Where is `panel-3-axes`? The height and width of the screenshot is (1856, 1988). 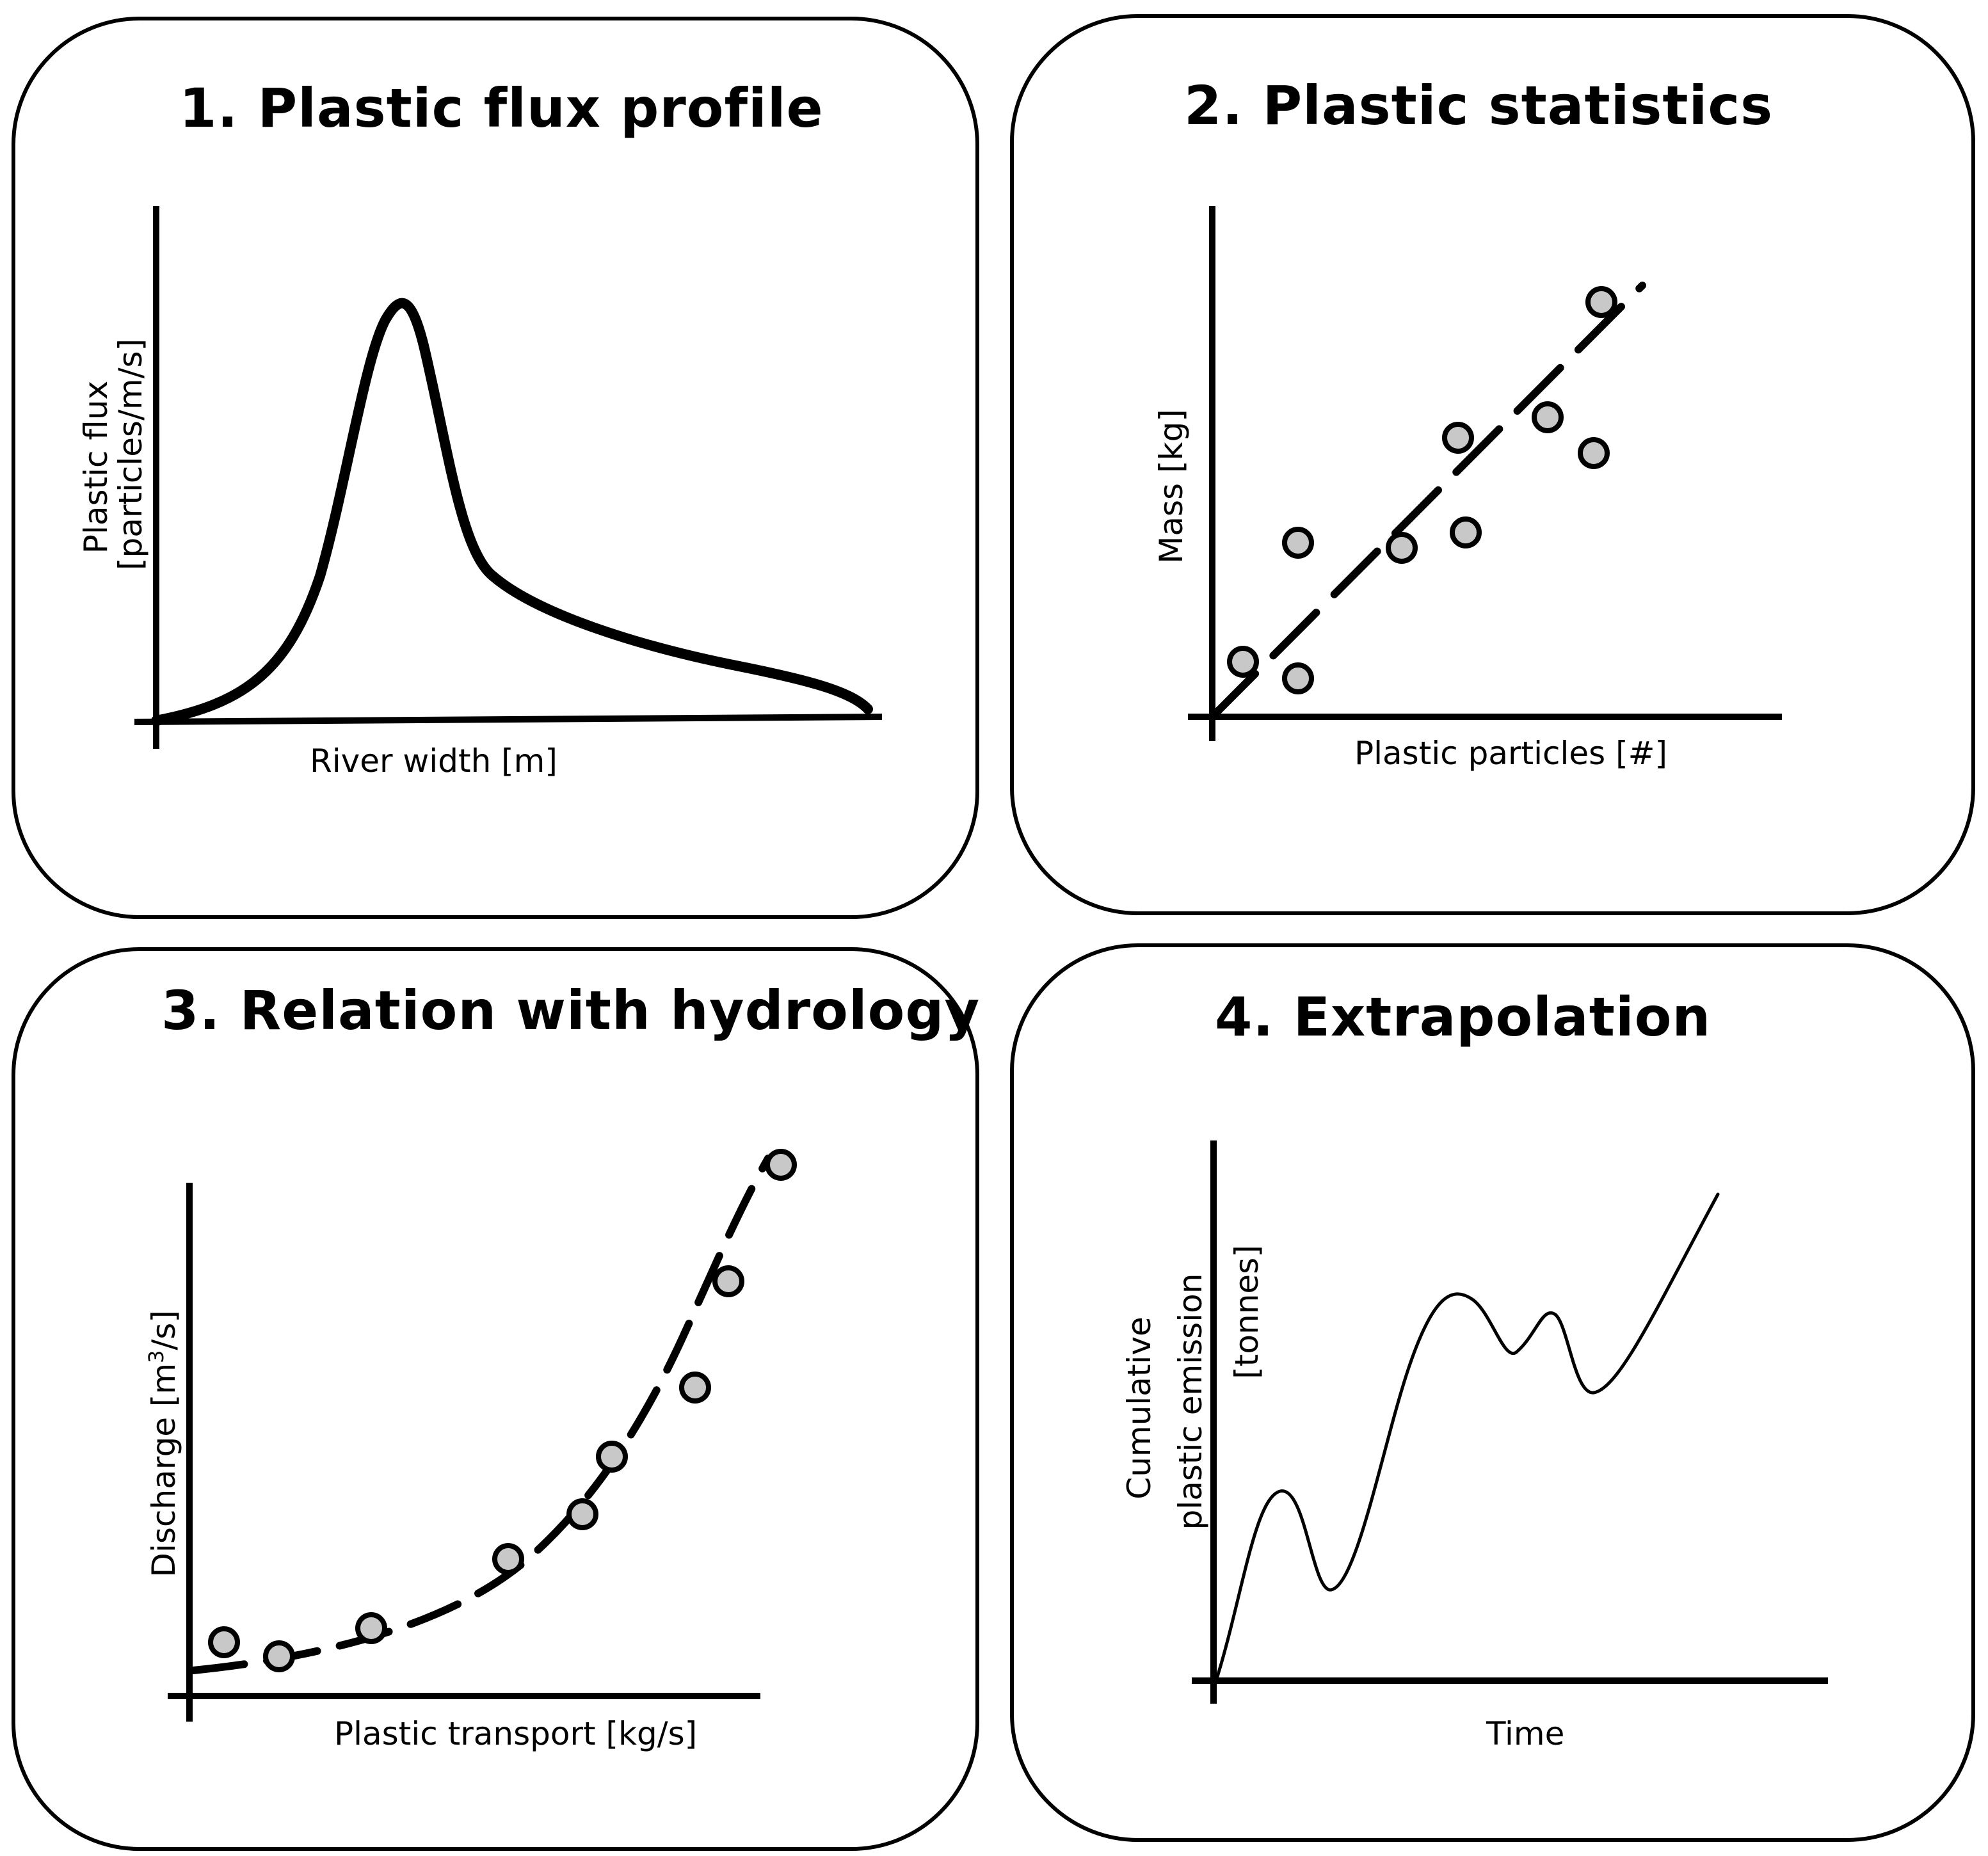 panel-3-axes is located at coordinates (464, 1452).